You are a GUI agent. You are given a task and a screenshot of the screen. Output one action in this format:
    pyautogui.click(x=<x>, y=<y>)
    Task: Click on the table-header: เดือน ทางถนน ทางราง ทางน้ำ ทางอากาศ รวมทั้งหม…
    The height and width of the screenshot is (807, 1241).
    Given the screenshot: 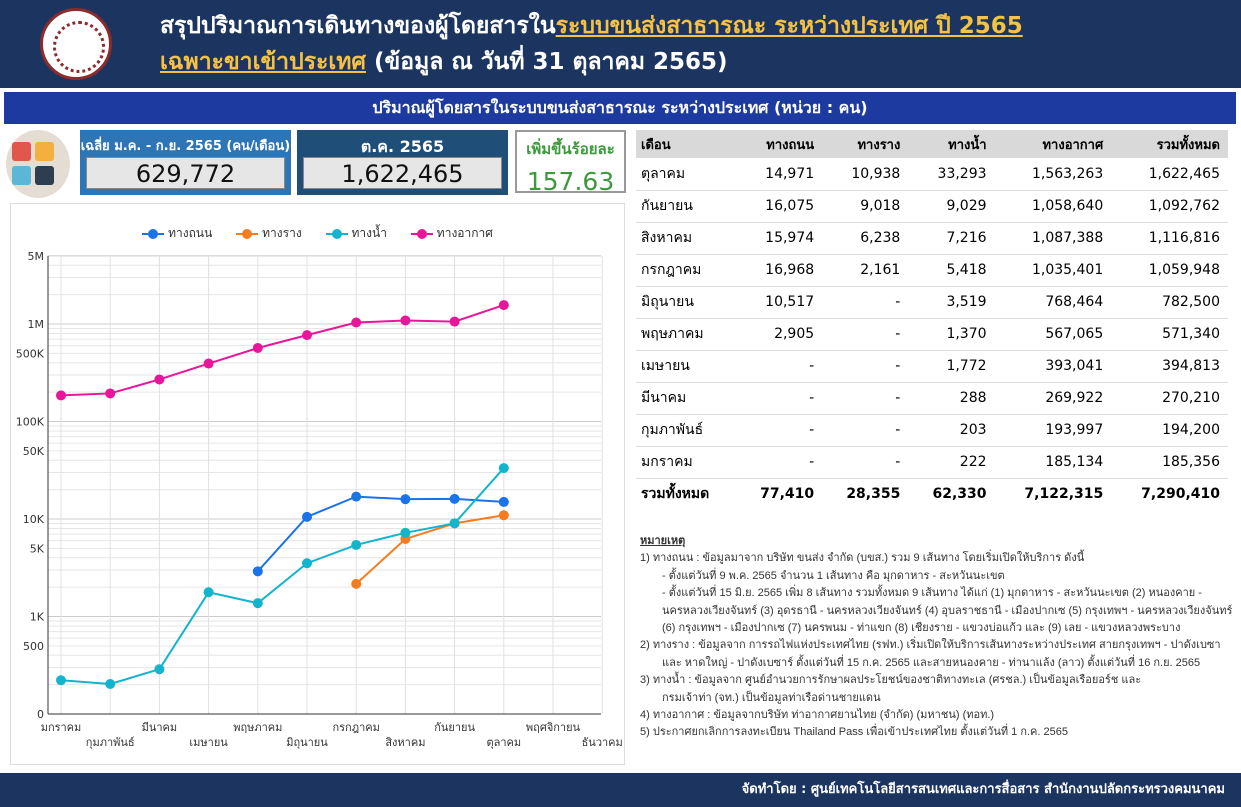 What is the action you would take?
    pyautogui.click(x=932, y=144)
    